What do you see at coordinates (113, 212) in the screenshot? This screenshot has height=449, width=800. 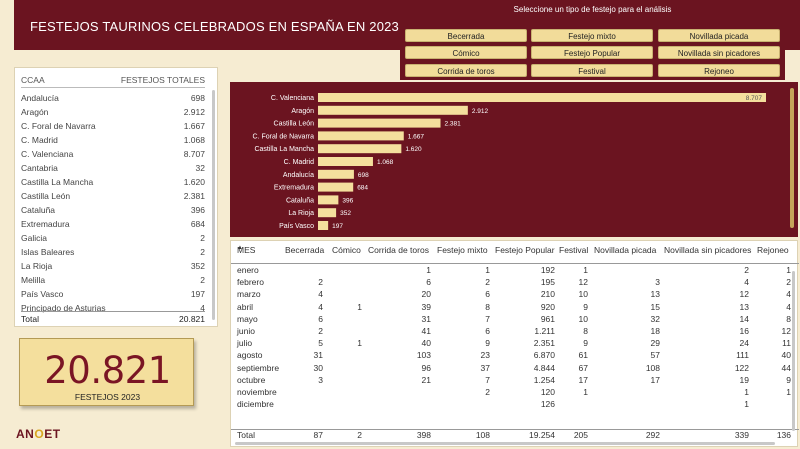 I see `ccaa-row: Cataluña 396` at bounding box center [113, 212].